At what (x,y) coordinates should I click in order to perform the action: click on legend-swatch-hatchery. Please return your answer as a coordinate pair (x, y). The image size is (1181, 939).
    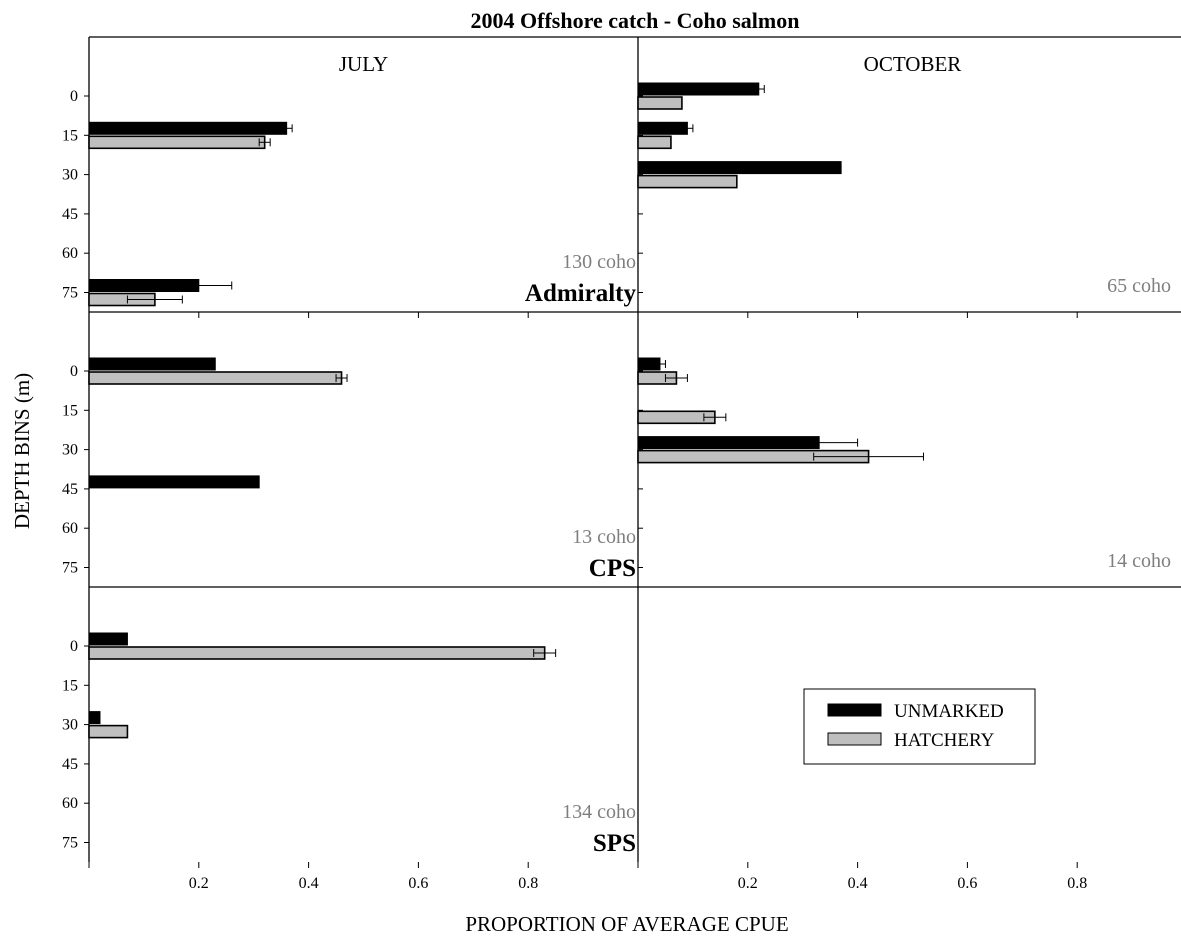
    Looking at the image, I should click on (854, 739).